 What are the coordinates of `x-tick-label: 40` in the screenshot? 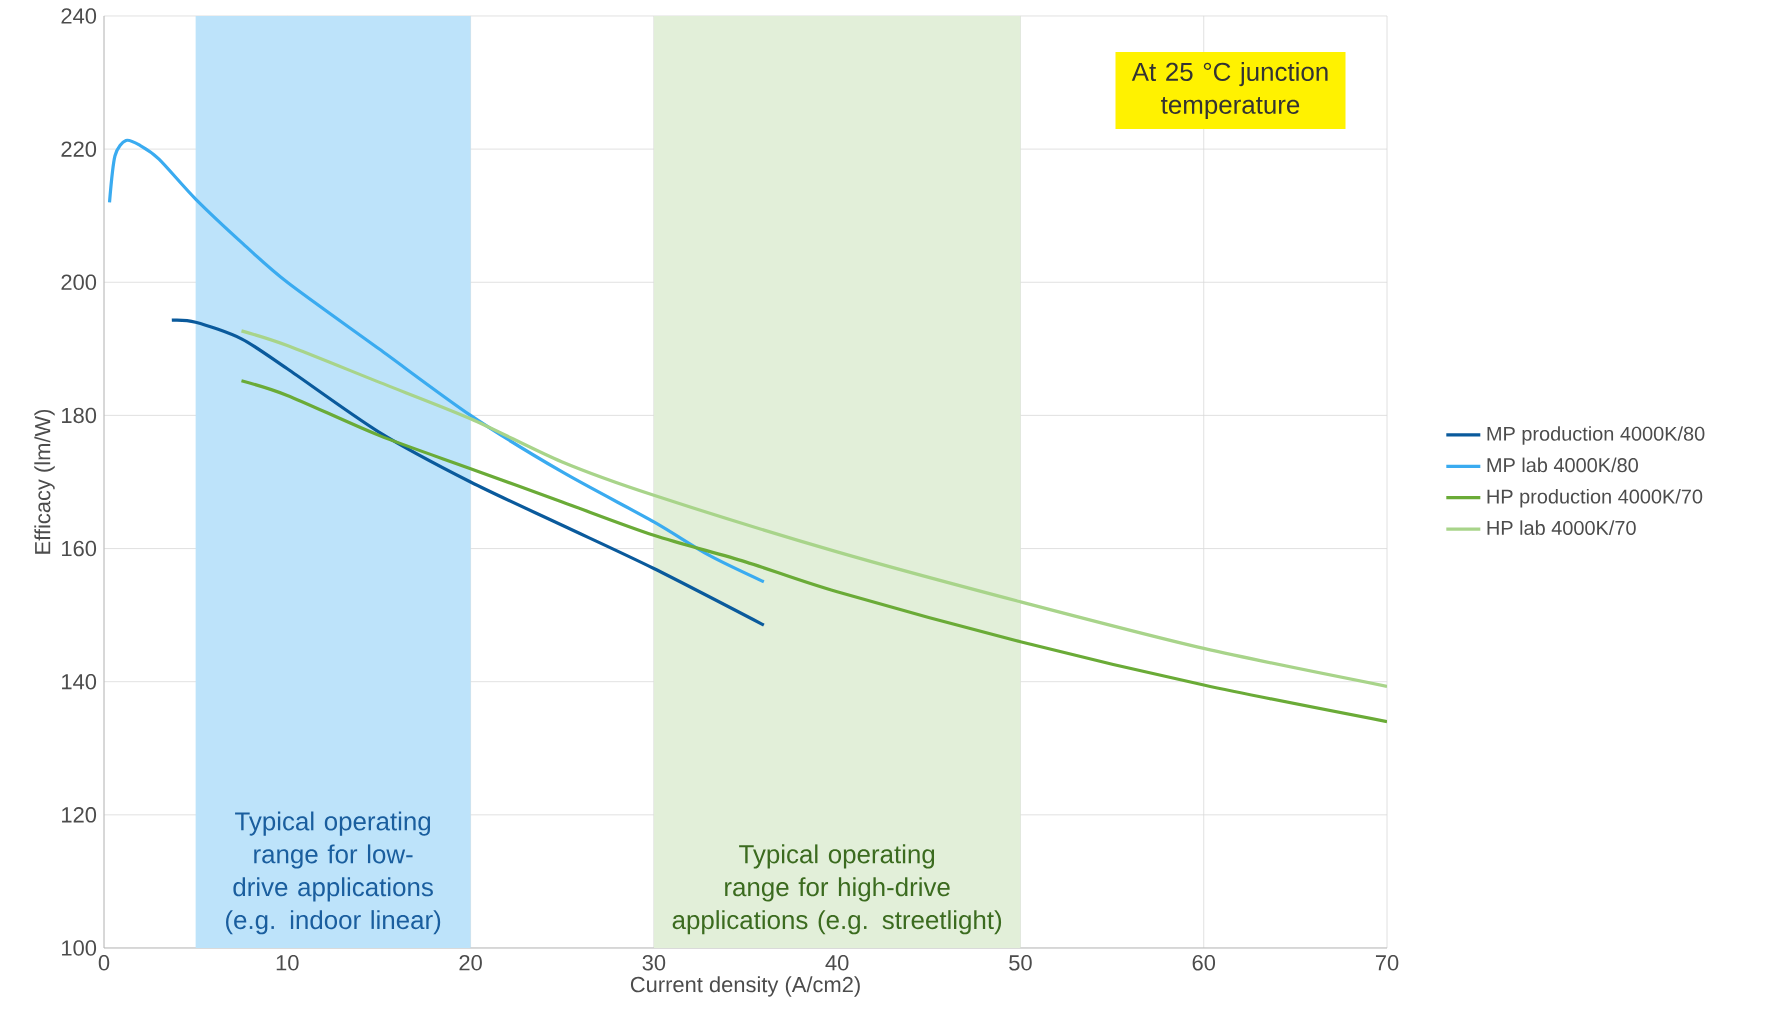 It's located at (837, 963).